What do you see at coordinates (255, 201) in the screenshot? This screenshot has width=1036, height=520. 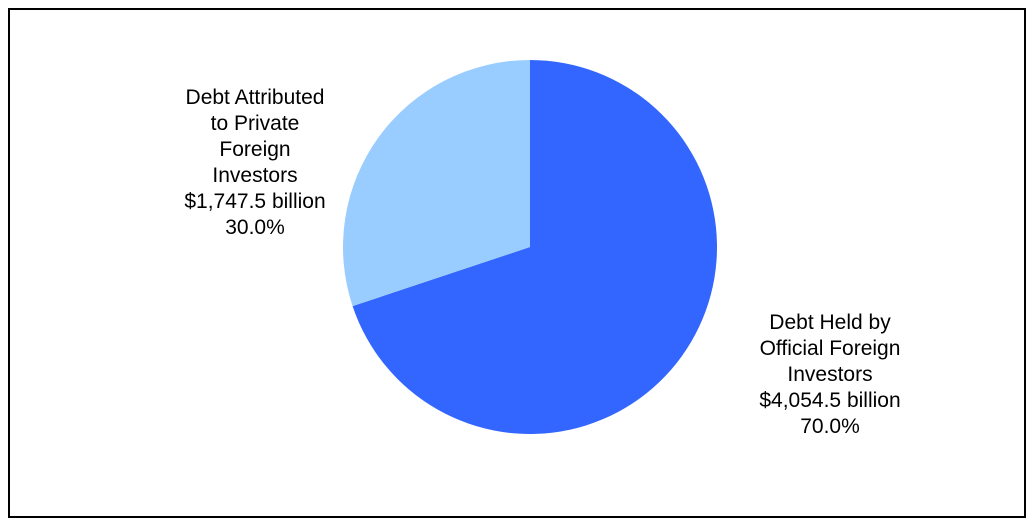 I see `slice-amount: $1,747.5 billion` at bounding box center [255, 201].